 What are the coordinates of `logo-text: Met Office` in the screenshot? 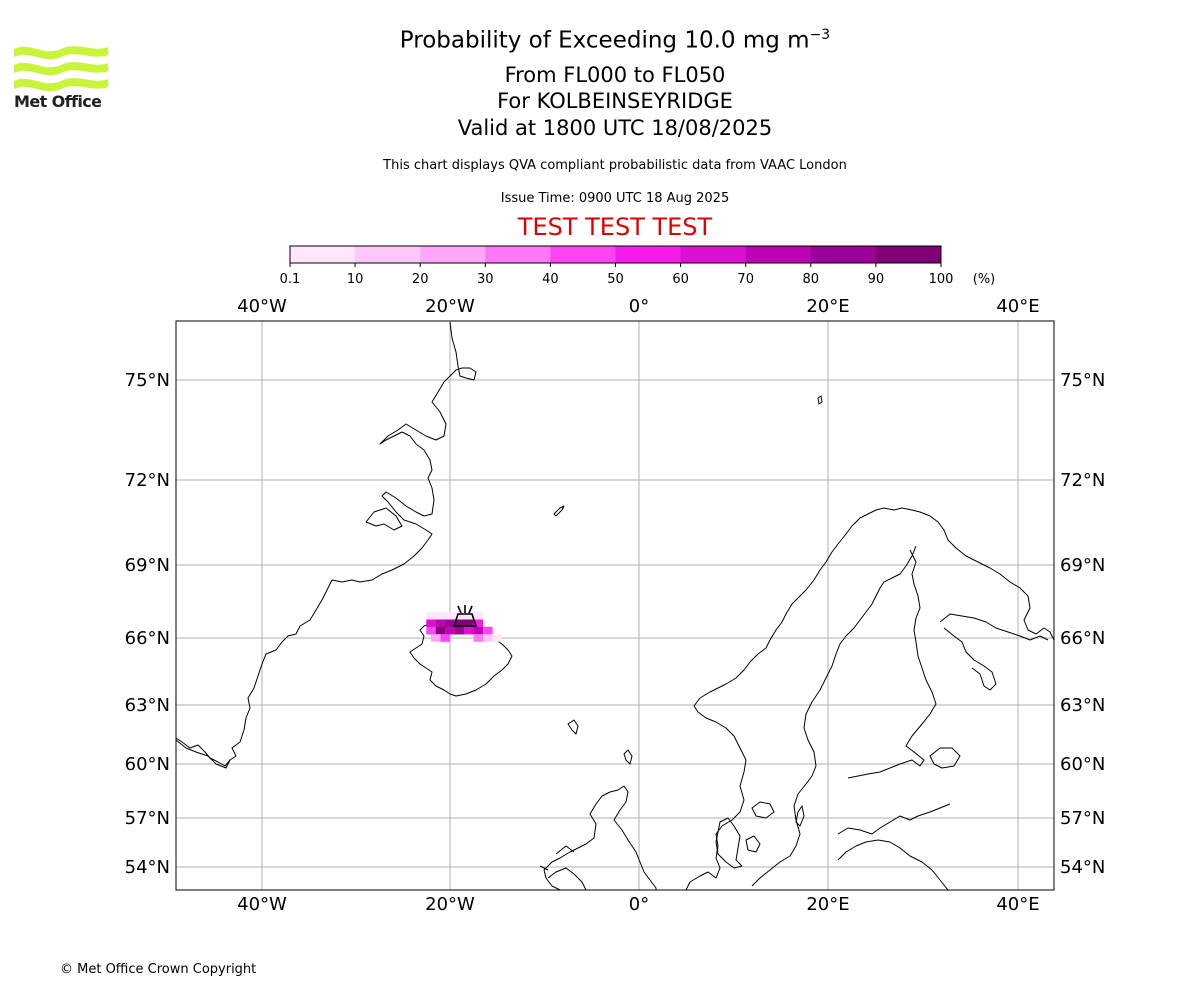 It's located at (58, 101).